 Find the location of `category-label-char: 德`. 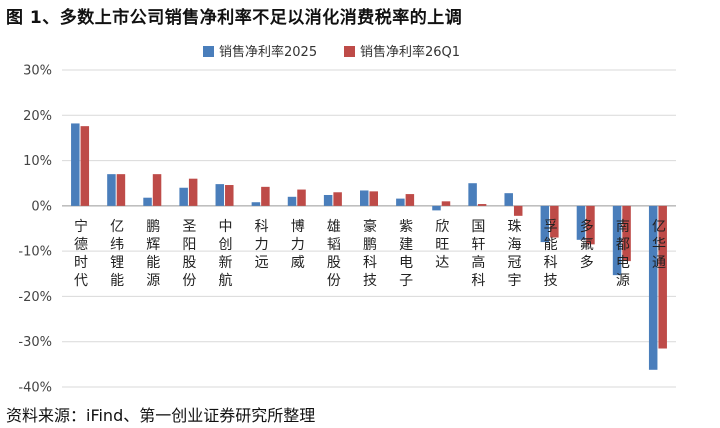

category-label-char: 德 is located at coordinates (81, 245).